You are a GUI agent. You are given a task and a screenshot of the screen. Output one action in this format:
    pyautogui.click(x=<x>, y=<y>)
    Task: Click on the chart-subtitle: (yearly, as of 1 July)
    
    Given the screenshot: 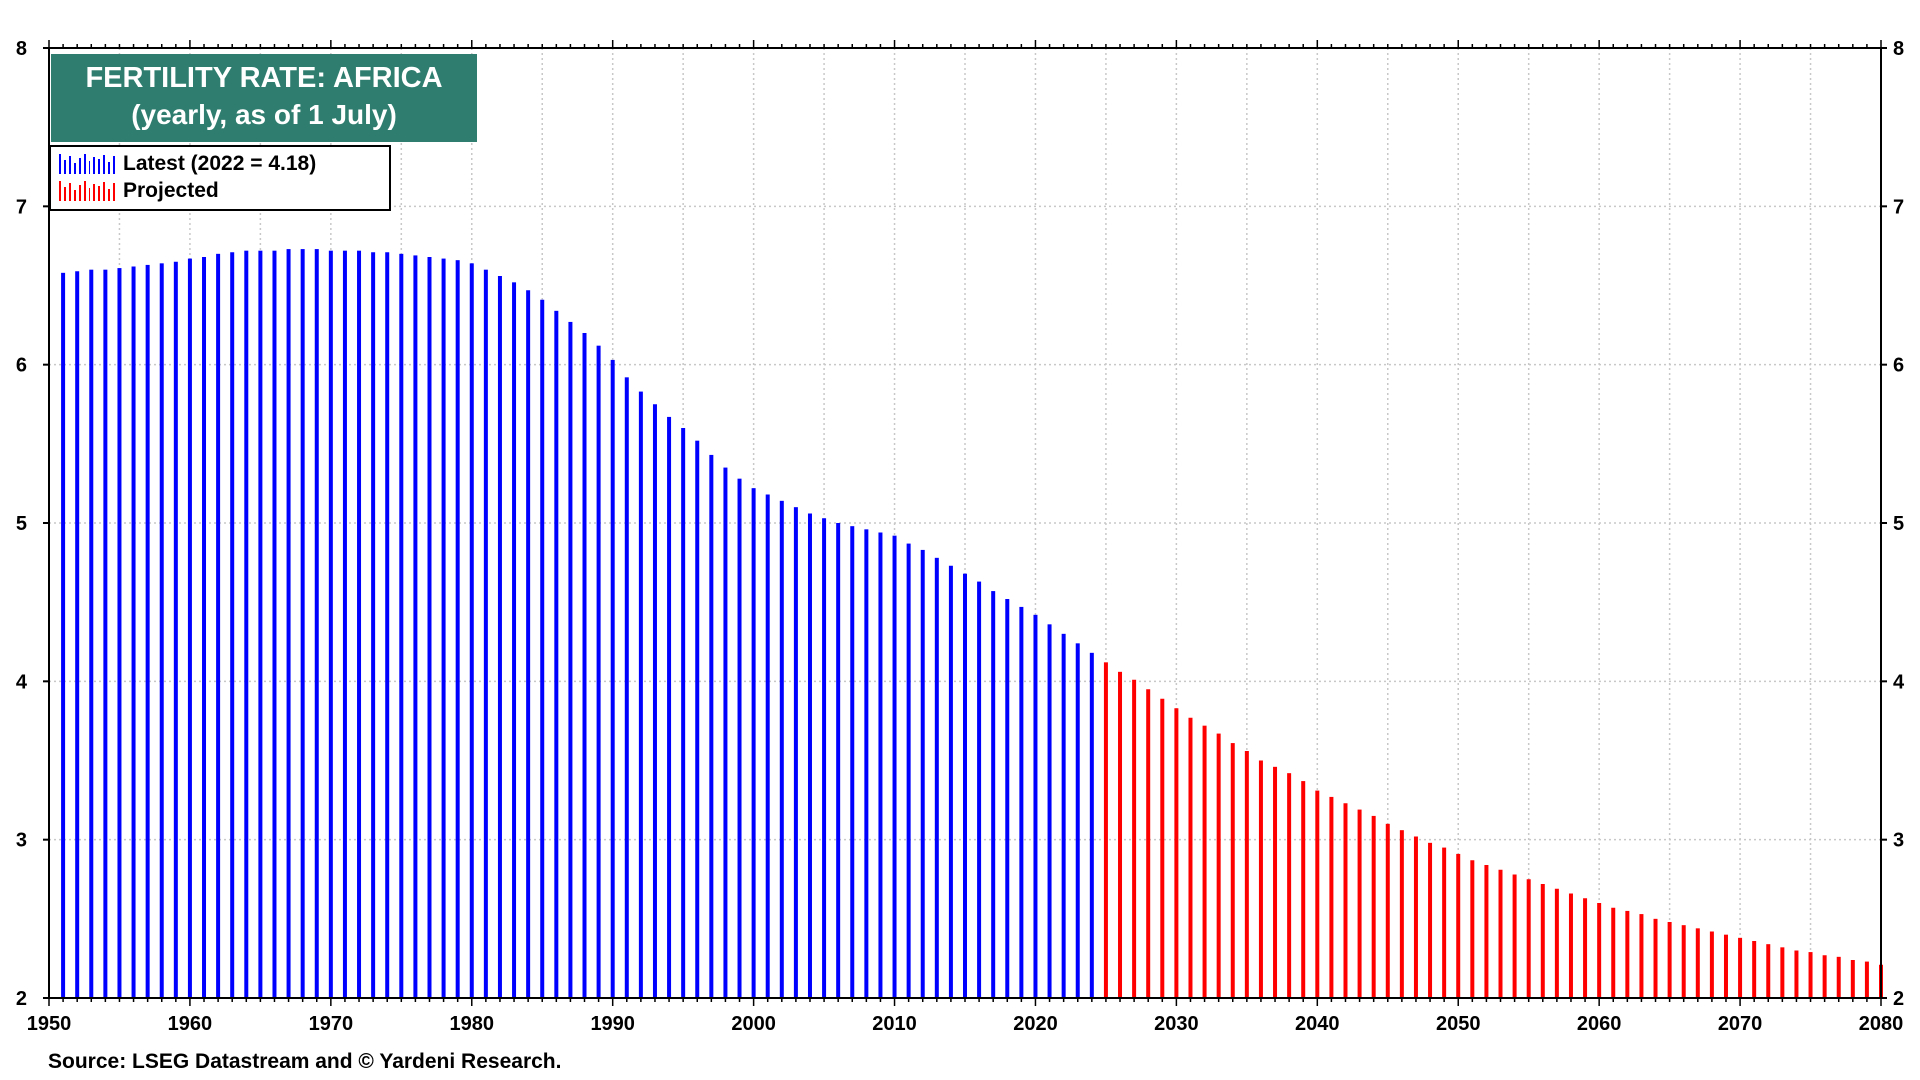 What is the action you would take?
    pyautogui.click(x=264, y=114)
    